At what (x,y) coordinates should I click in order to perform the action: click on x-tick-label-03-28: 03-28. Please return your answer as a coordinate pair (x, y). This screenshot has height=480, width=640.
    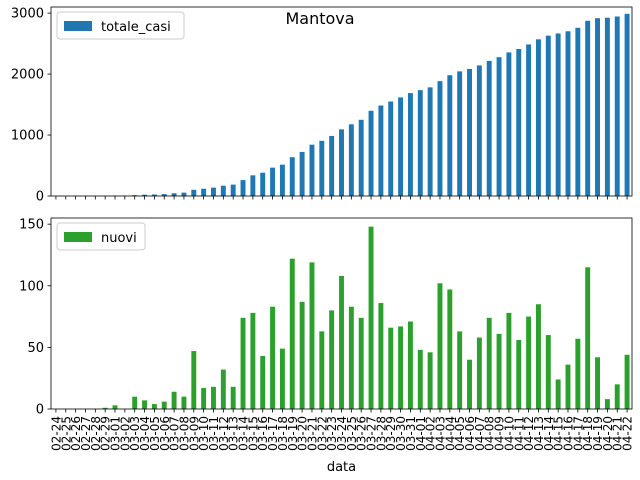
    Looking at the image, I should click on (381, 433).